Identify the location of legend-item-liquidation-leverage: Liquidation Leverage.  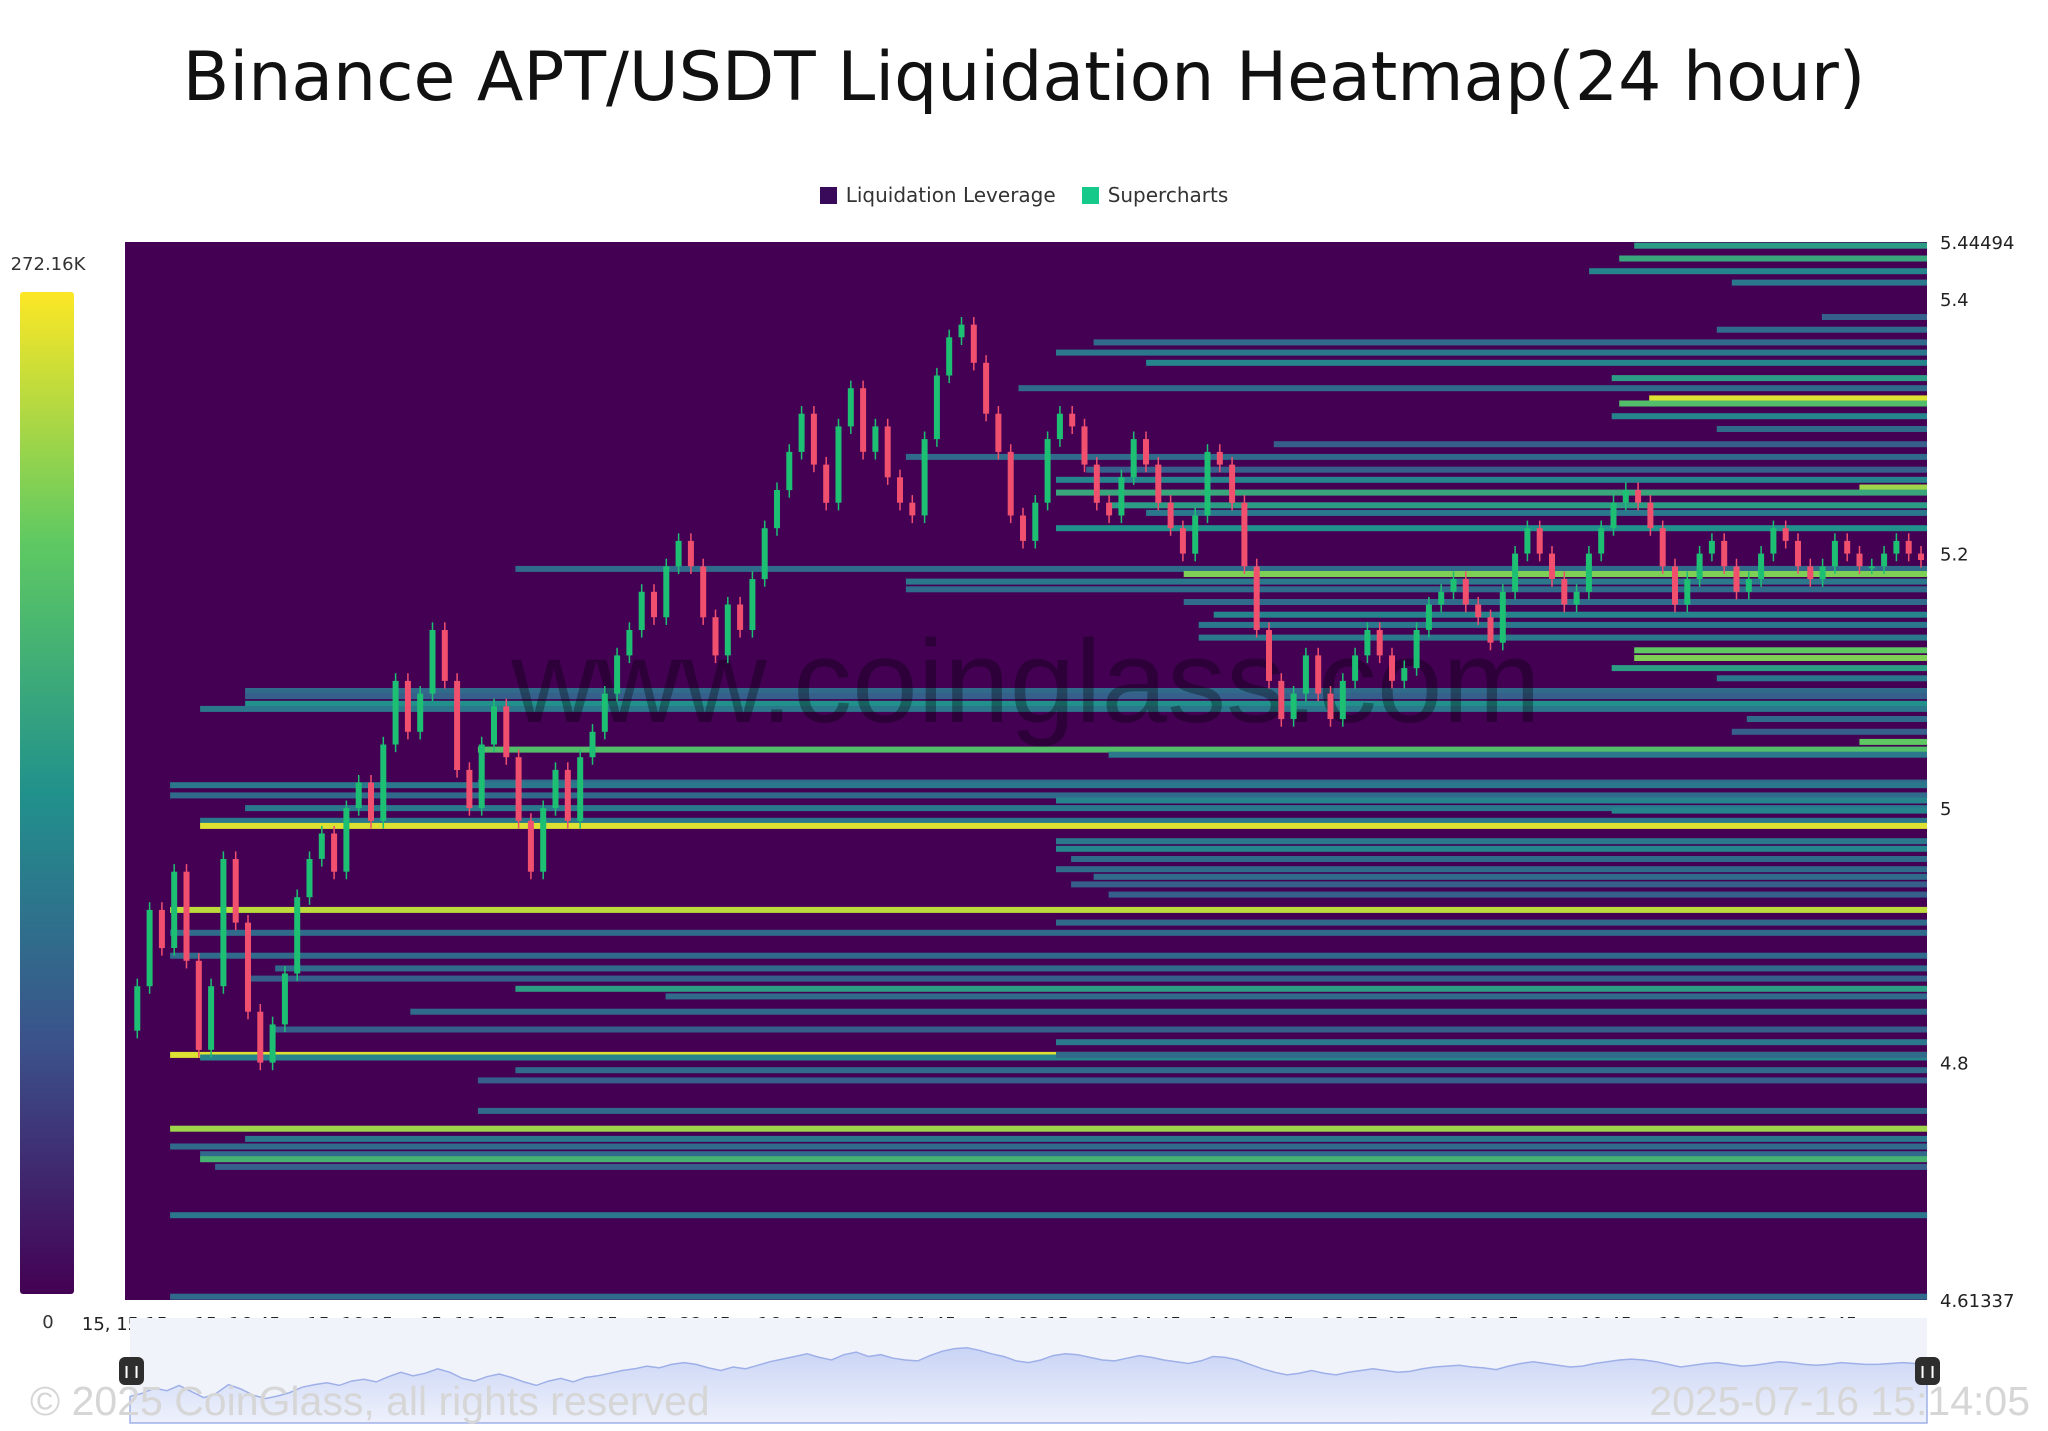
(937, 195).